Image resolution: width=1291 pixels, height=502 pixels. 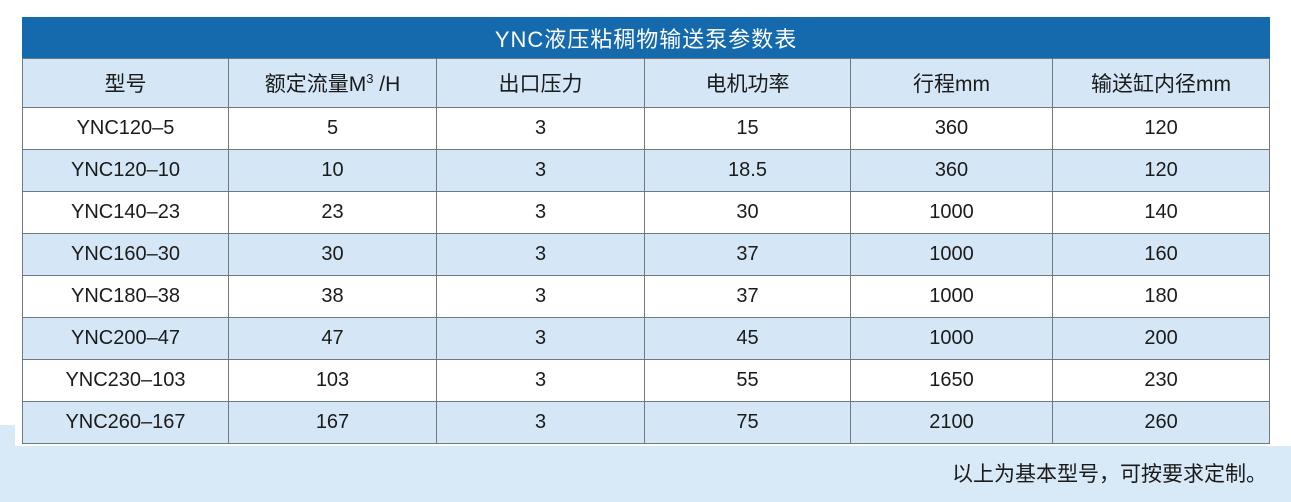 I want to click on table-row: YNC120–10 10 3 18.5 360 120, so click(x=646, y=170).